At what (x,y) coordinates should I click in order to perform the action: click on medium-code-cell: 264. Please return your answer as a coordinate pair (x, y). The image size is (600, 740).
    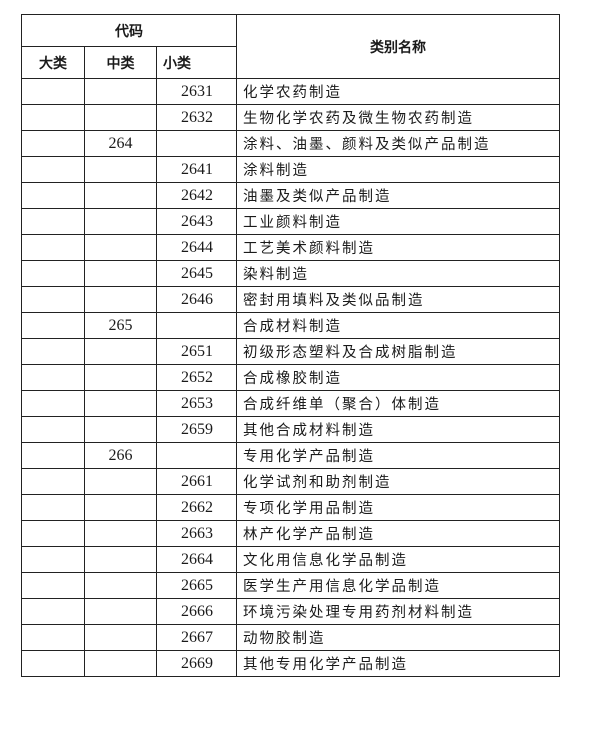
    Looking at the image, I should click on (120, 143).